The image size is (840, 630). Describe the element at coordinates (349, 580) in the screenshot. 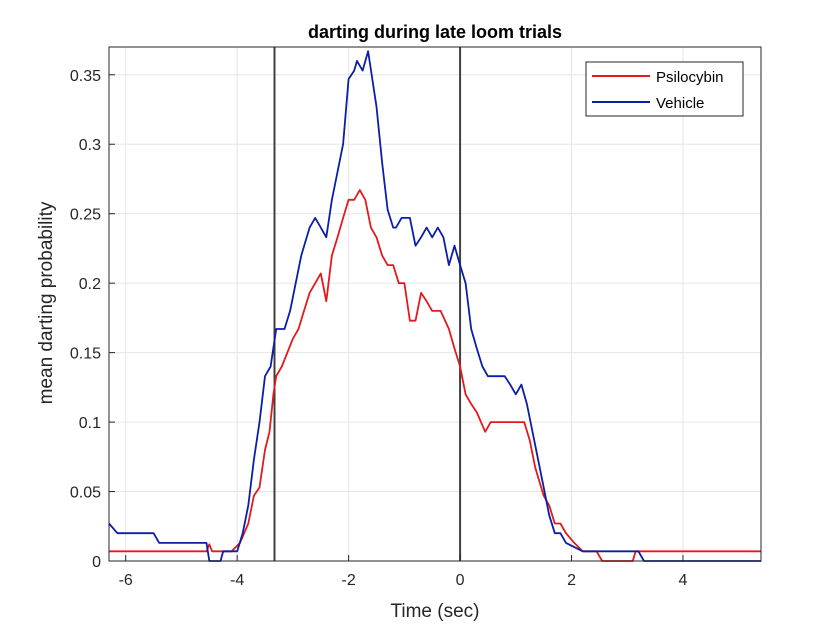

I see `x-tick-label: -2` at that location.